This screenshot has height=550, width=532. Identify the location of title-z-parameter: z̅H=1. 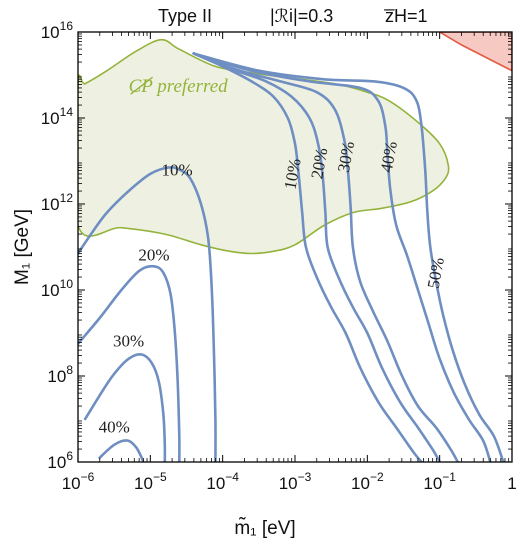
(405, 16).